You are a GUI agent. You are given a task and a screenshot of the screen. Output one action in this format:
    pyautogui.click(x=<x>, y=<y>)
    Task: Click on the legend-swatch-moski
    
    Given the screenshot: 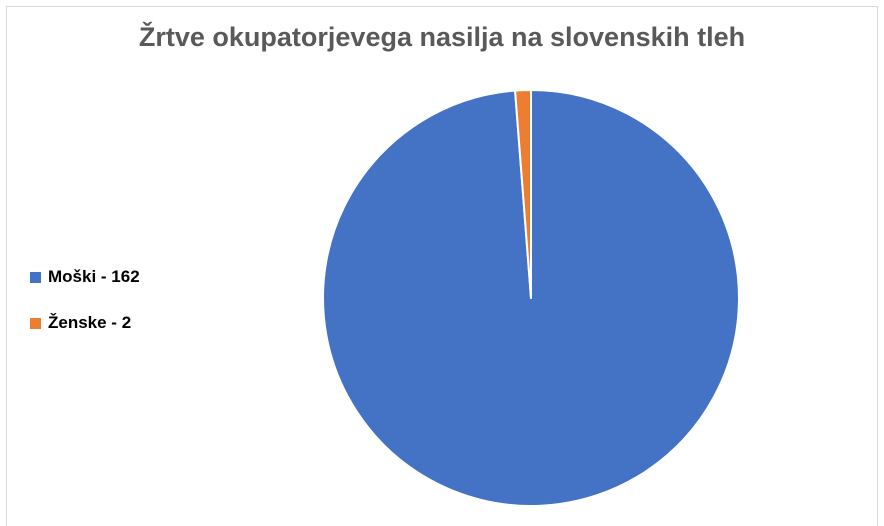 What is the action you would take?
    pyautogui.click(x=35, y=277)
    